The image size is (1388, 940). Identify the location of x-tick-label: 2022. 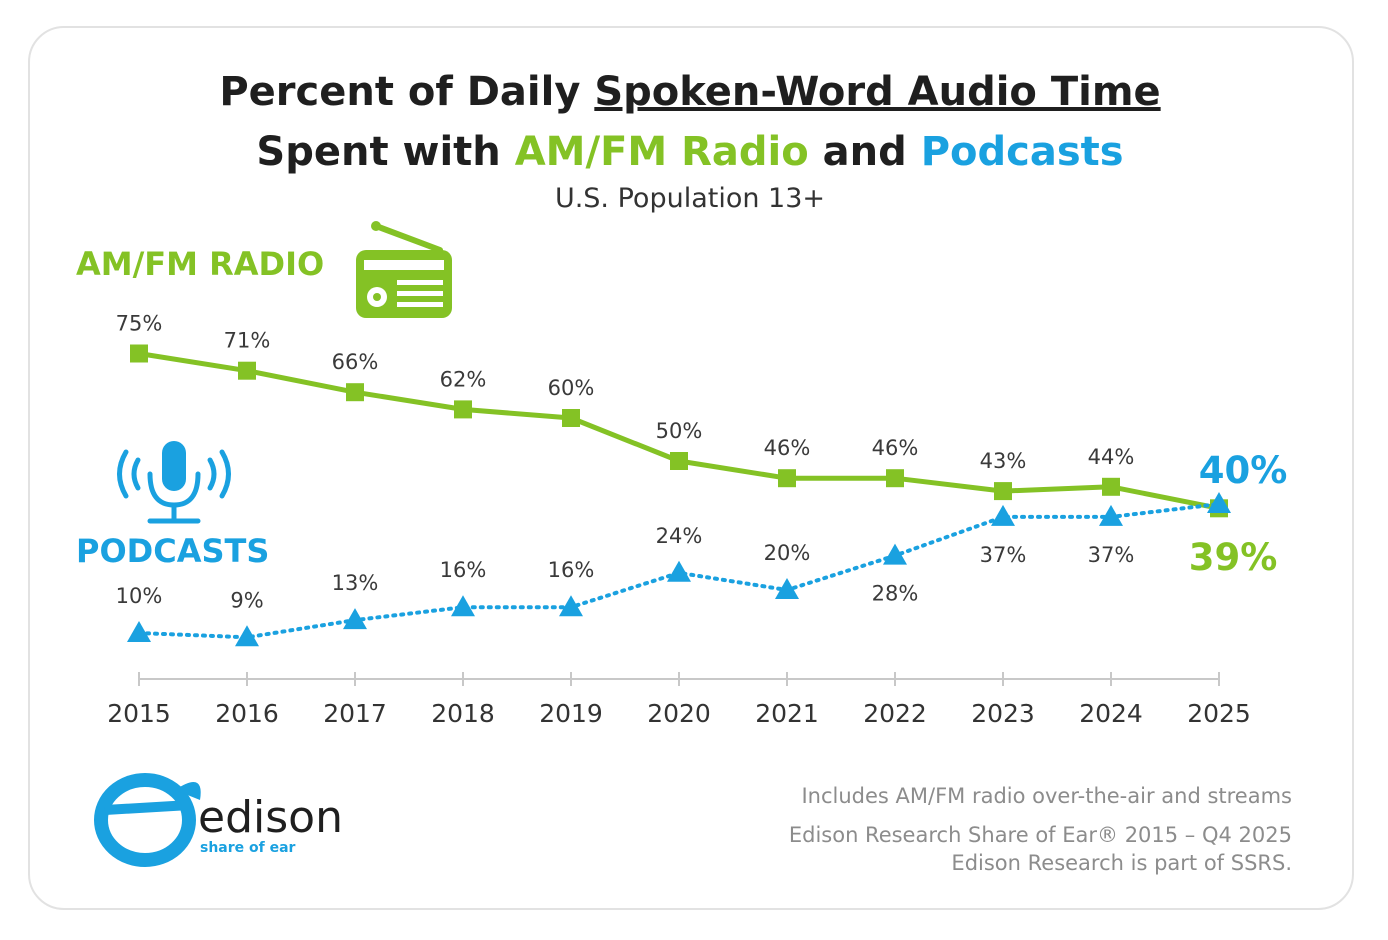
(895, 713).